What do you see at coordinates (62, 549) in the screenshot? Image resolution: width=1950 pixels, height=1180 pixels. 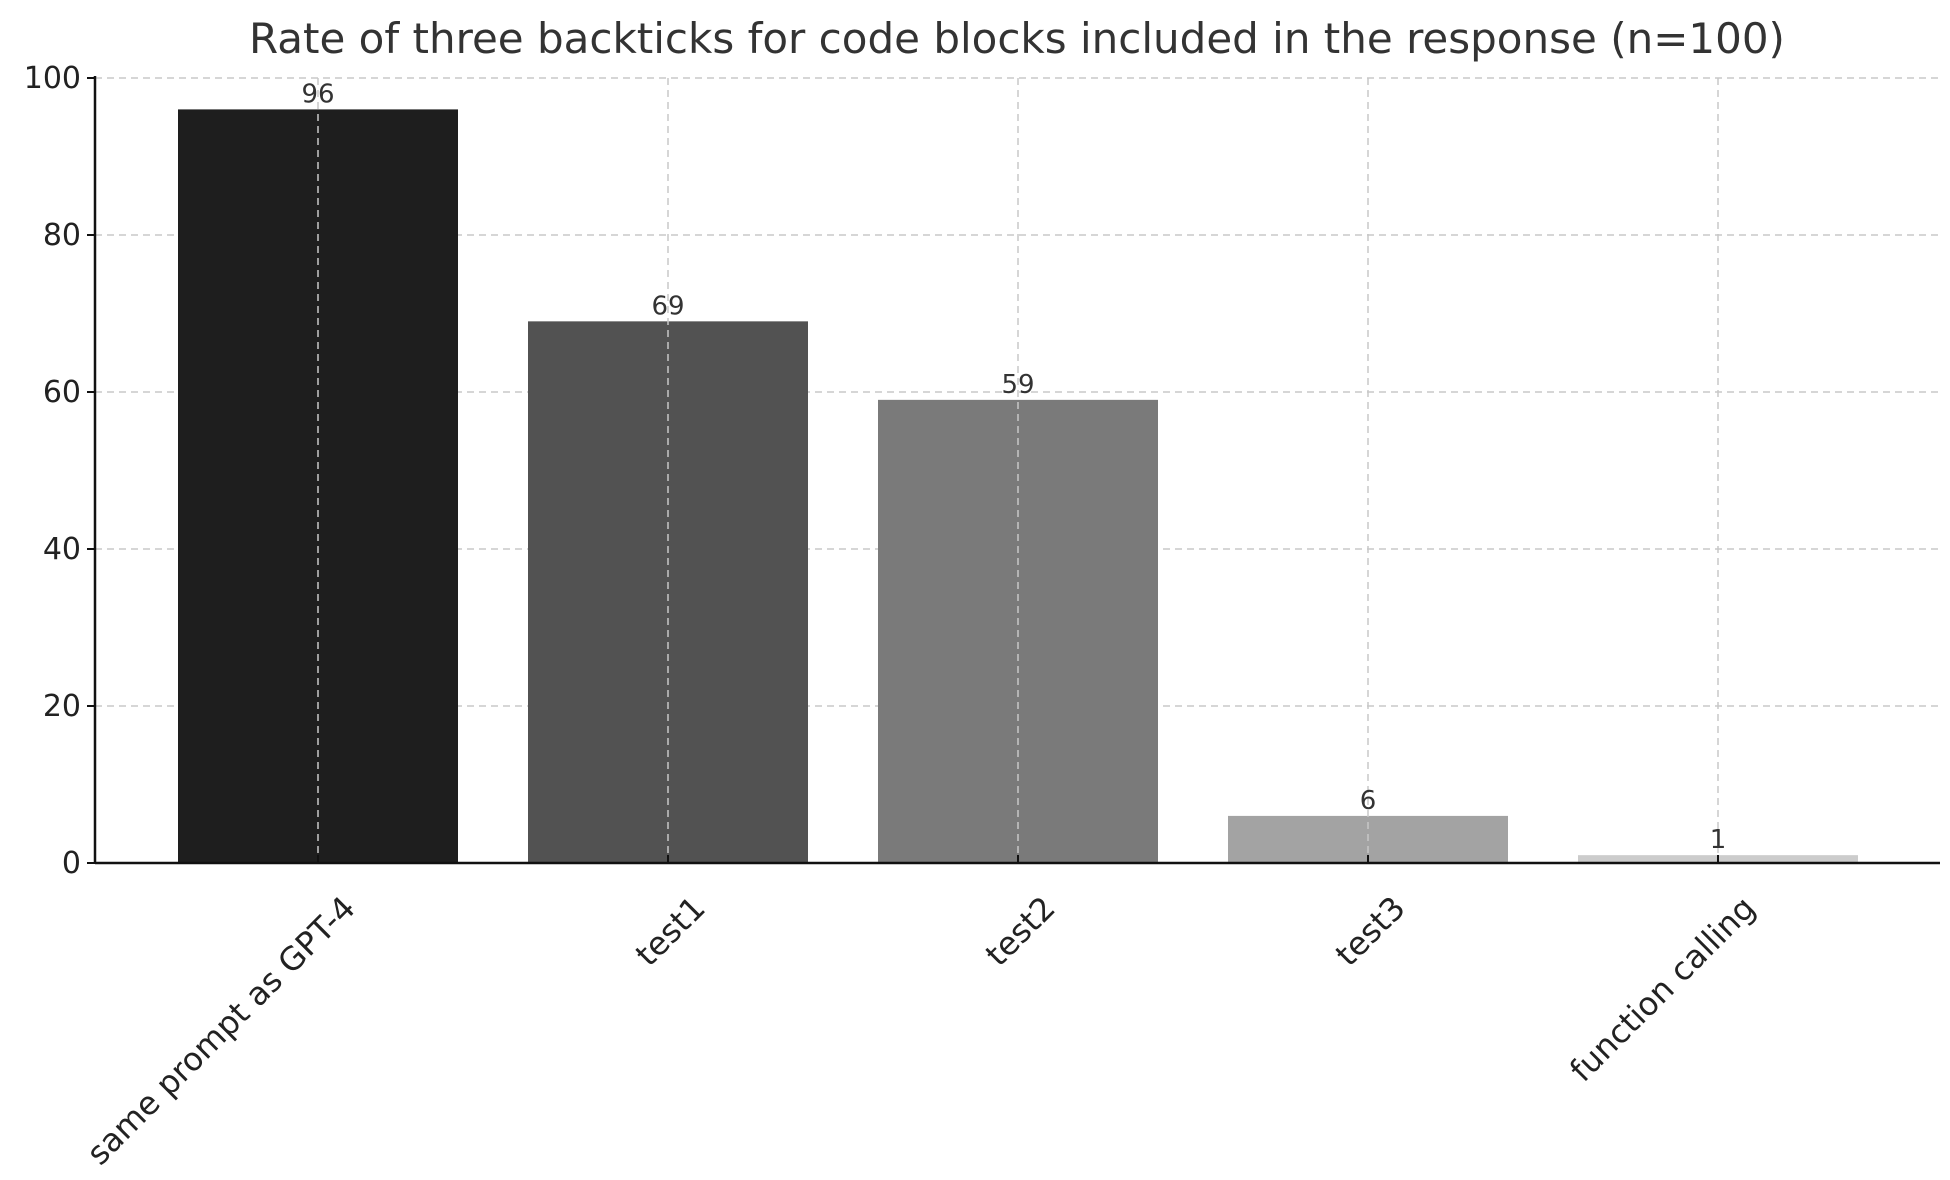 I see `y-tick-label: 40` at bounding box center [62, 549].